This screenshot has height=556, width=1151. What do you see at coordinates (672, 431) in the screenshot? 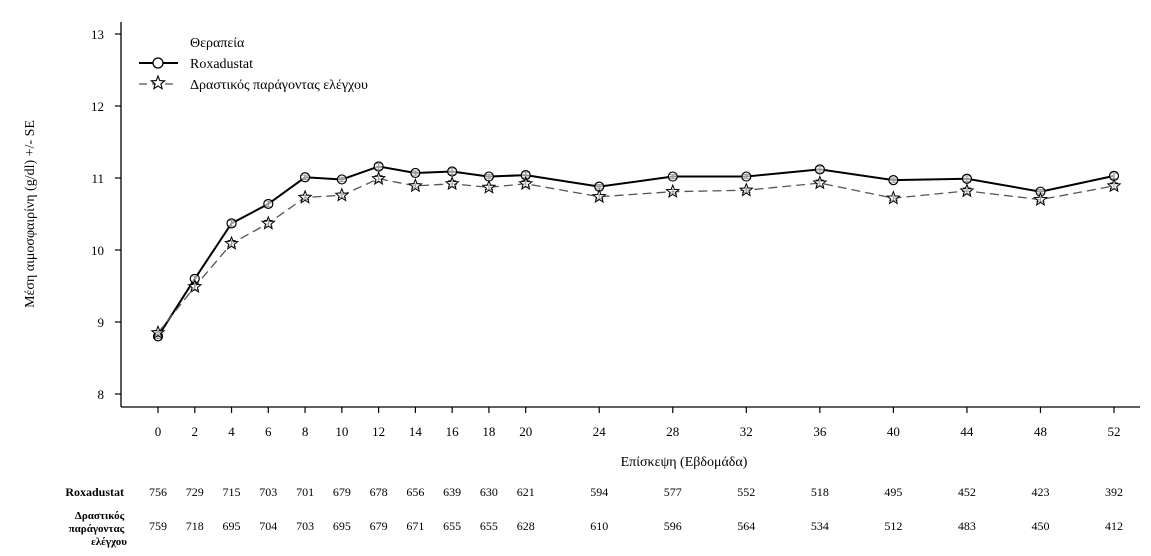
I see `x-tick-label: 28` at bounding box center [672, 431].